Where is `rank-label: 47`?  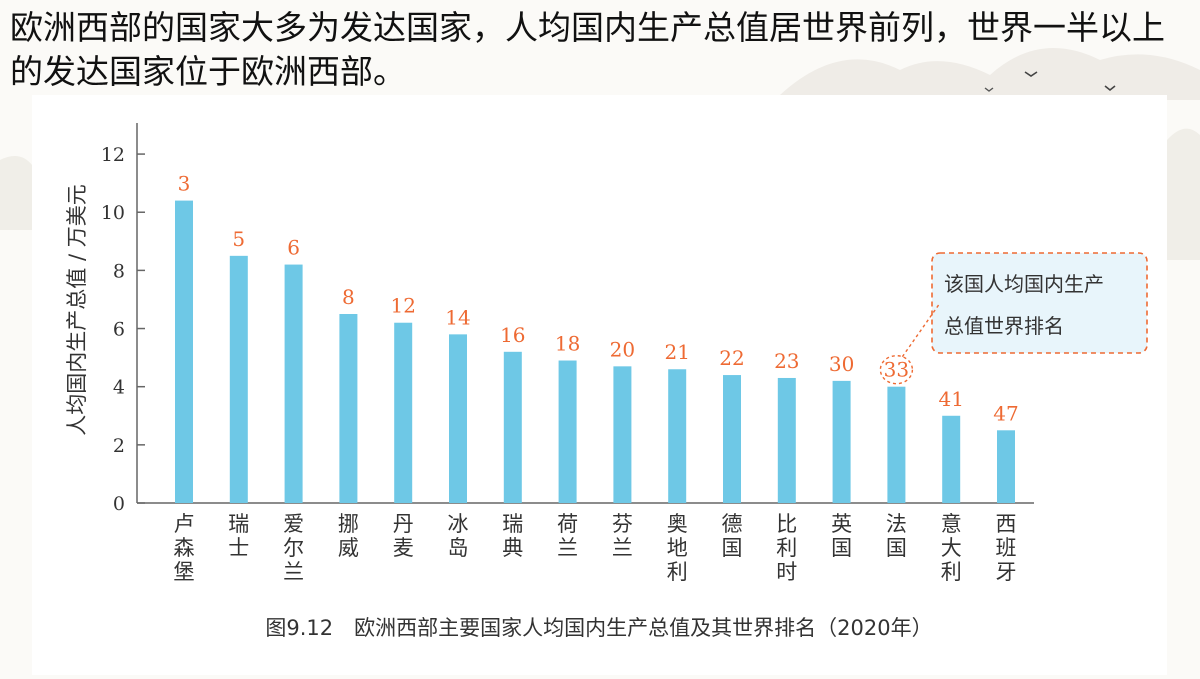 rank-label: 47 is located at coordinates (1005, 413).